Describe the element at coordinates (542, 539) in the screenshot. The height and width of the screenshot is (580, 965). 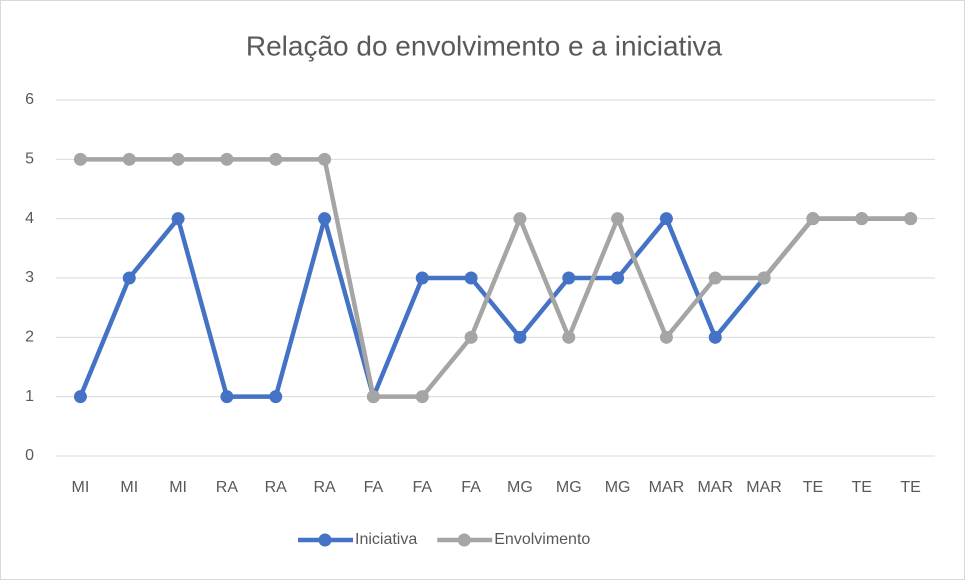
I see `legend-label: Envolvimento` at that location.